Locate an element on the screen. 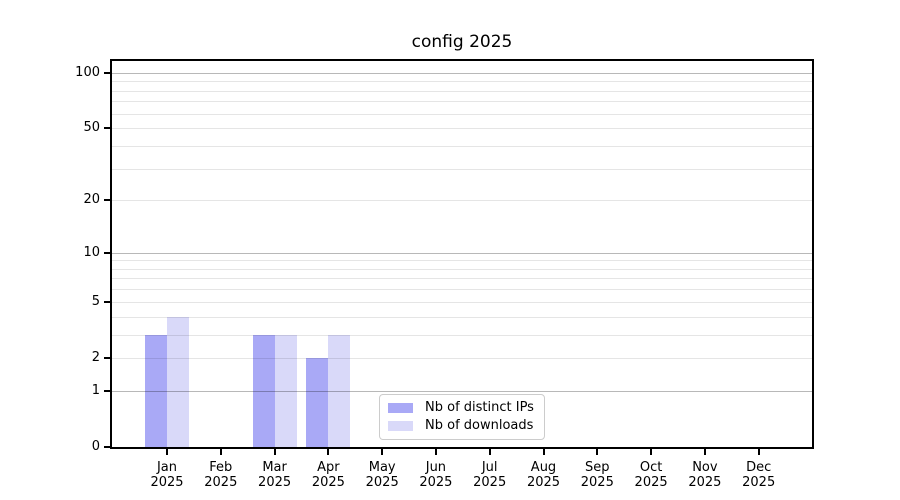  y-axis-tick-label-0: 0 is located at coordinates (95, 446).